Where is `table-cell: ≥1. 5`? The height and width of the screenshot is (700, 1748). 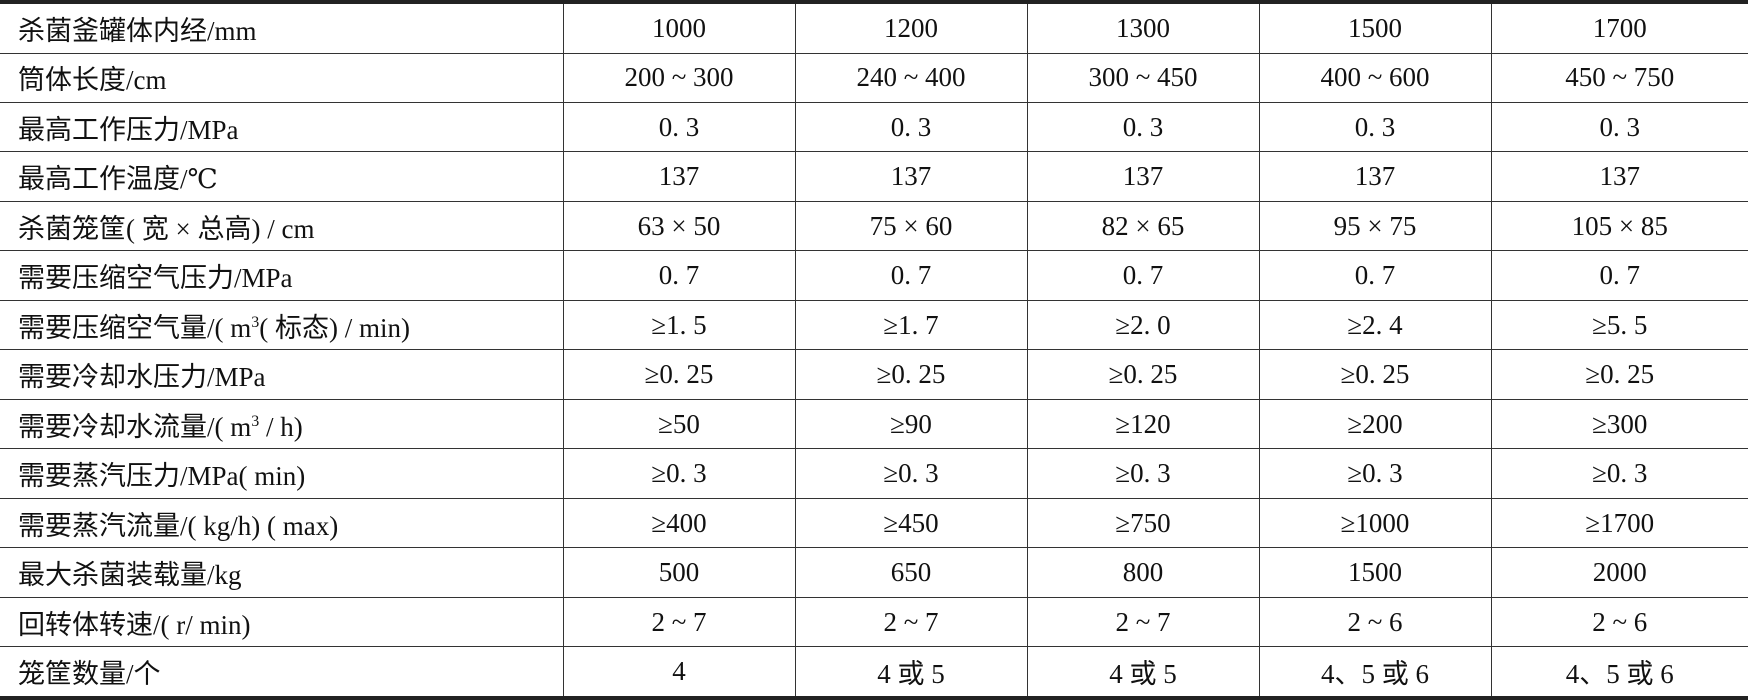 table-cell: ≥1. 5 is located at coordinates (678, 325).